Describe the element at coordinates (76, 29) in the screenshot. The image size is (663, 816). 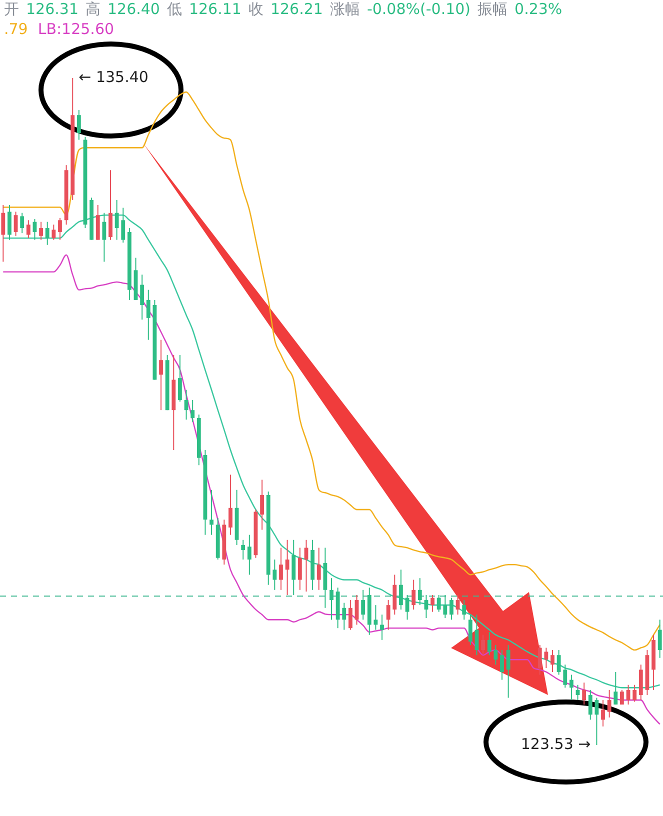
I see `text: LB:125.60` at that location.